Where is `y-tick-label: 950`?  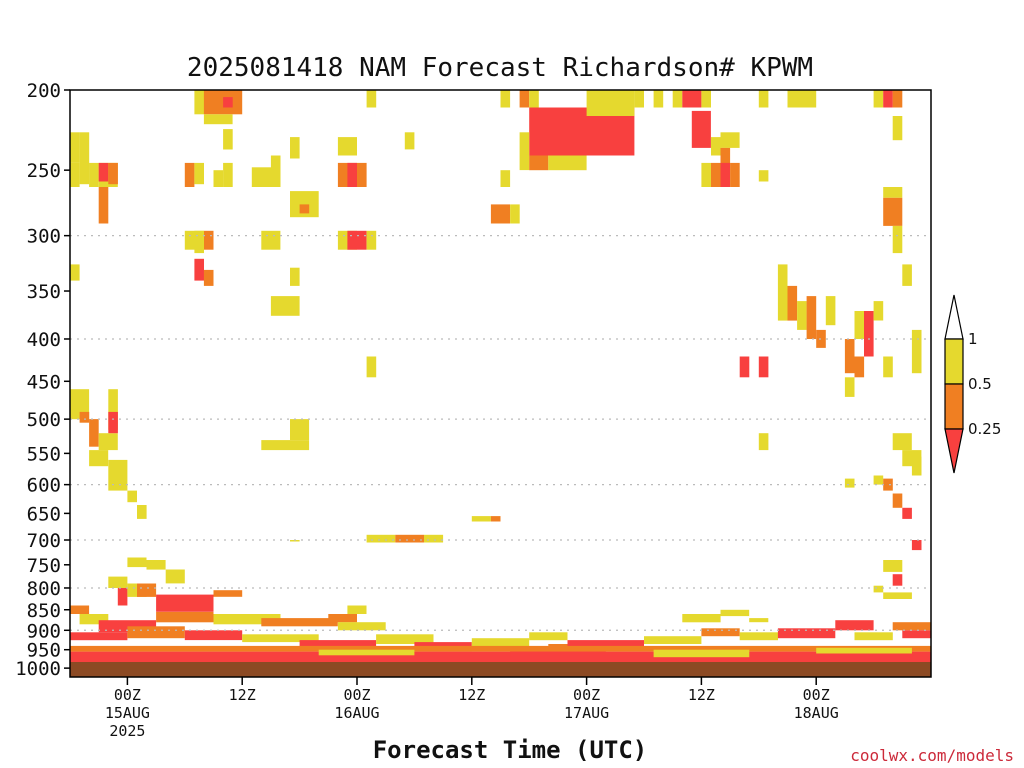
y-tick-label: 950 is located at coordinates (44, 651).